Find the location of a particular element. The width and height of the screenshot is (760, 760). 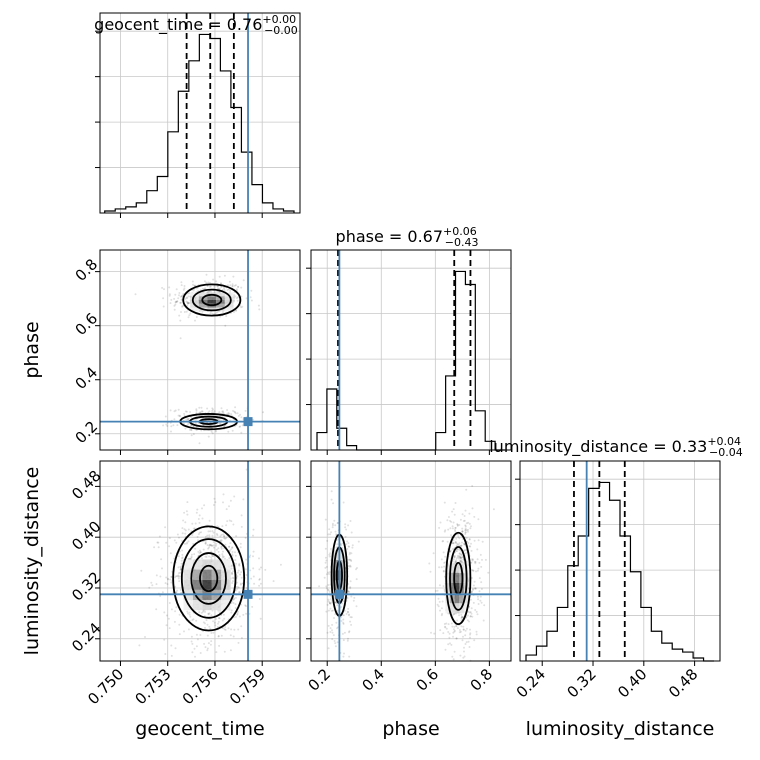

x-axis-label: geocent_time is located at coordinates (199, 729).